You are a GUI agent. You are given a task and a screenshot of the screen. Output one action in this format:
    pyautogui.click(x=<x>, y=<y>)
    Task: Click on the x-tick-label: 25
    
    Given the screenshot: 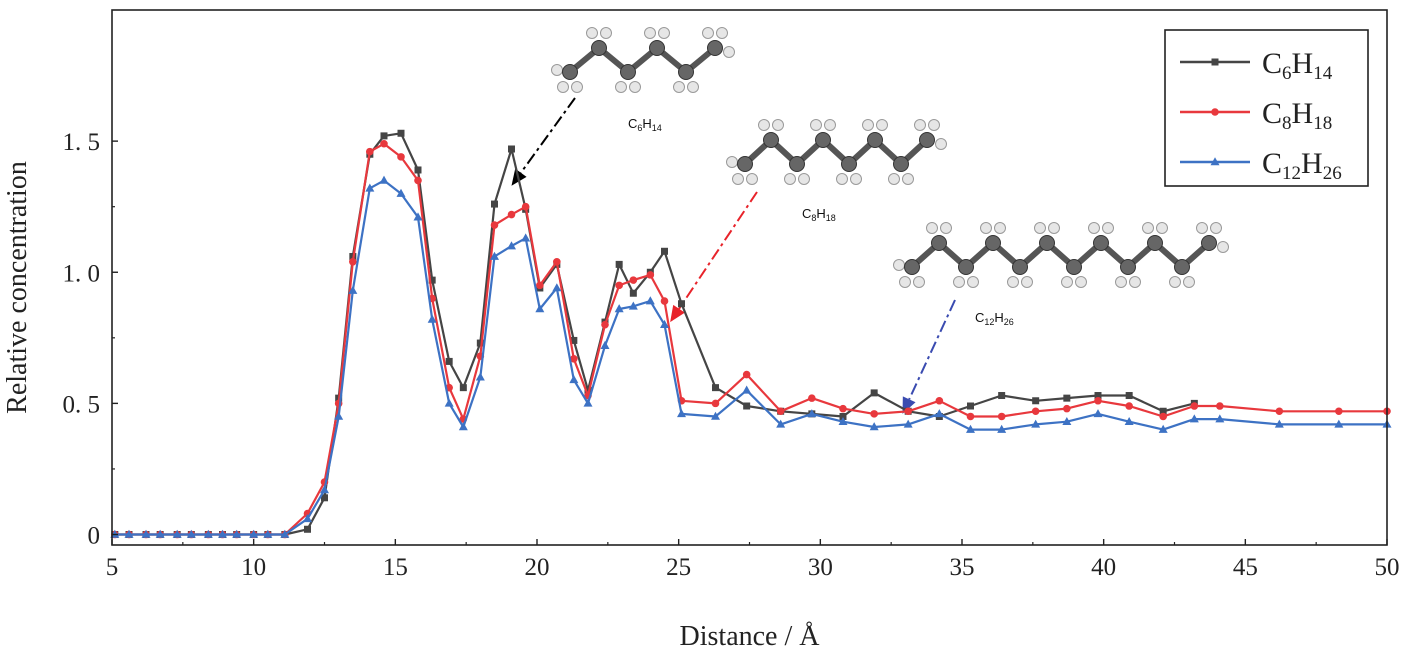 What is the action you would take?
    pyautogui.click(x=678, y=567)
    